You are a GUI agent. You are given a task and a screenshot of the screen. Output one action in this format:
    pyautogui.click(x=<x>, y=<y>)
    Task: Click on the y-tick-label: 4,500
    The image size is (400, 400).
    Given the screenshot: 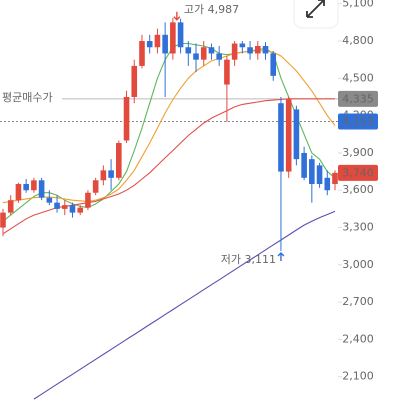 What is the action you would take?
    pyautogui.click(x=358, y=77)
    